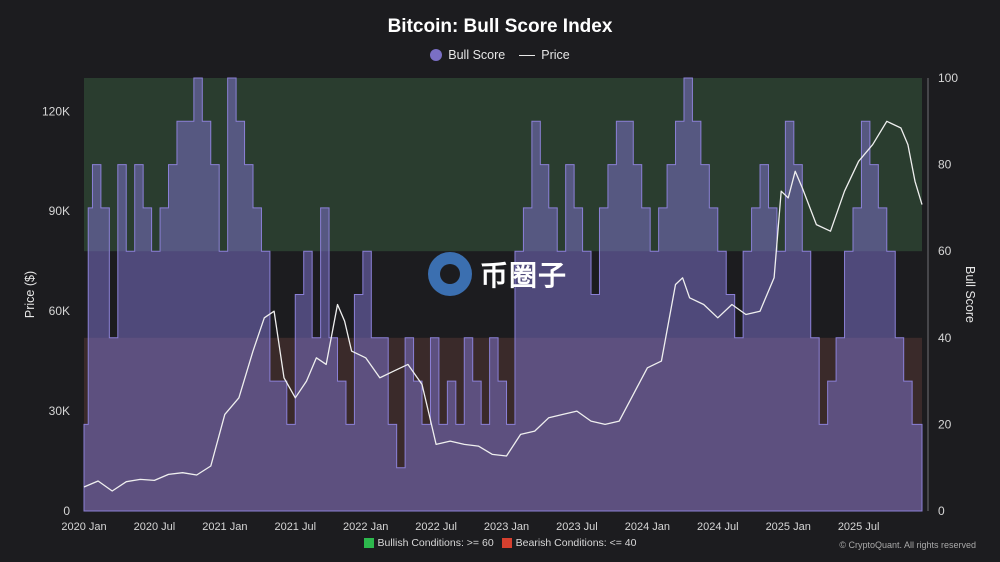 The width and height of the screenshot is (1000, 562). Describe the element at coordinates (941, 511) in the screenshot. I see `y-right-tick-label: 0` at that location.